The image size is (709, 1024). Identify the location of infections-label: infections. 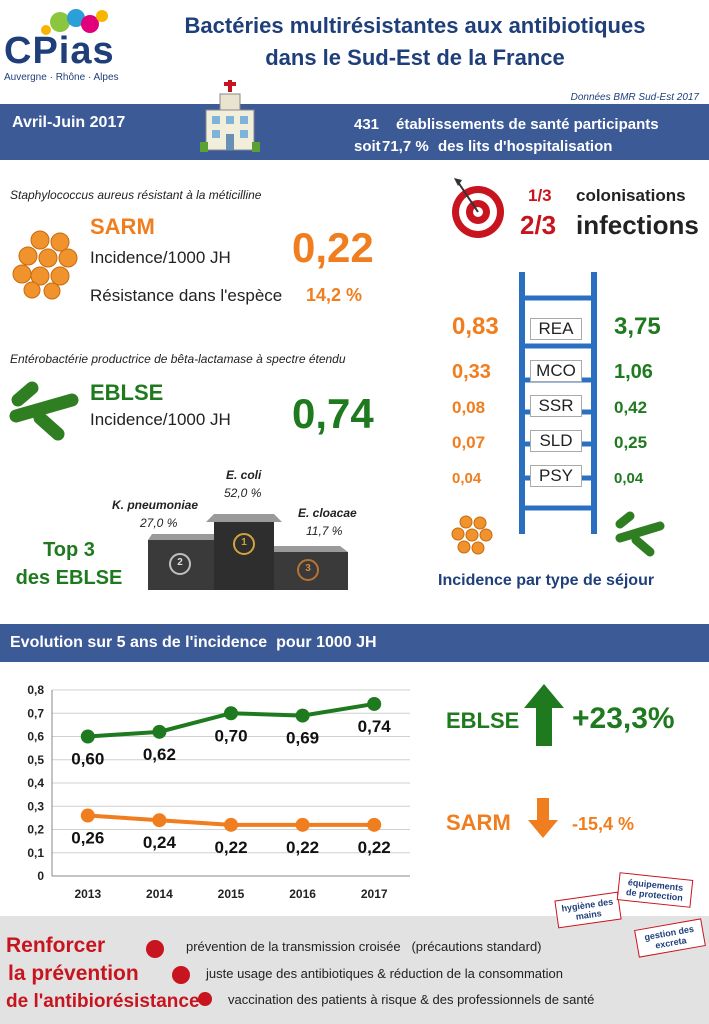
(637, 225).